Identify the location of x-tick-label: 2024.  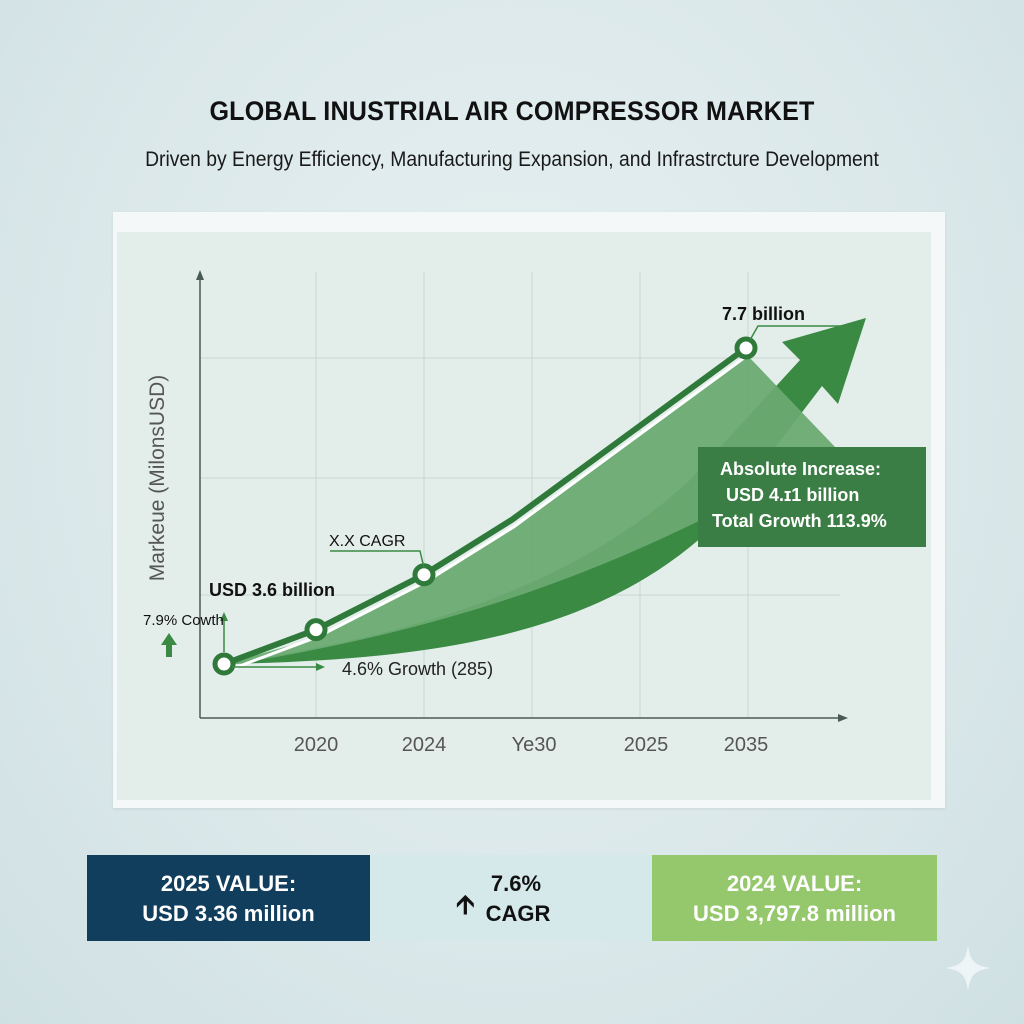
(424, 745).